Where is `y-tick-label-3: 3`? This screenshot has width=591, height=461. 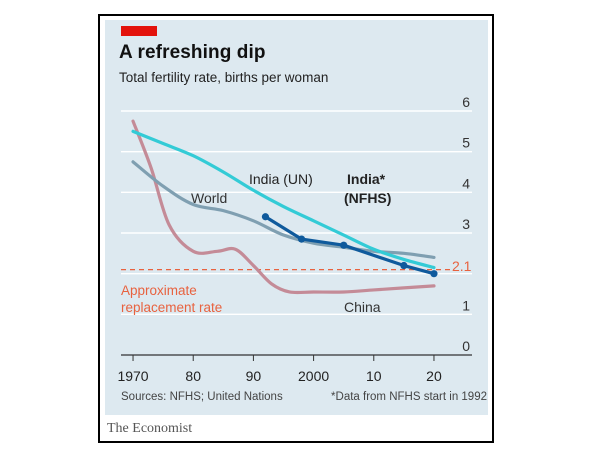 y-tick-label-3: 3 is located at coordinates (466, 224).